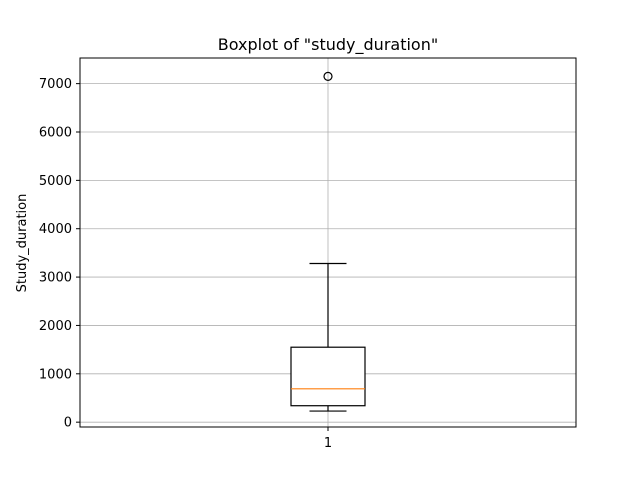 The image size is (640, 480). I want to click on x-tick-label: 1, so click(328, 443).